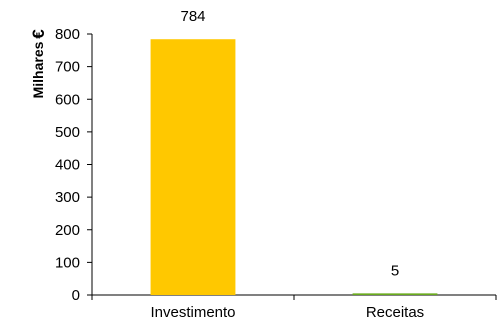 The width and height of the screenshot is (500, 325). Describe the element at coordinates (192, 16) in the screenshot. I see `data-label: 784` at that location.